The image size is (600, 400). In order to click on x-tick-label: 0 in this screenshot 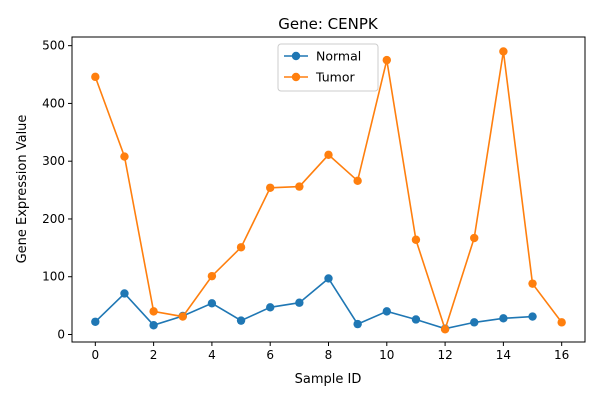, I will do `click(95, 355)`.